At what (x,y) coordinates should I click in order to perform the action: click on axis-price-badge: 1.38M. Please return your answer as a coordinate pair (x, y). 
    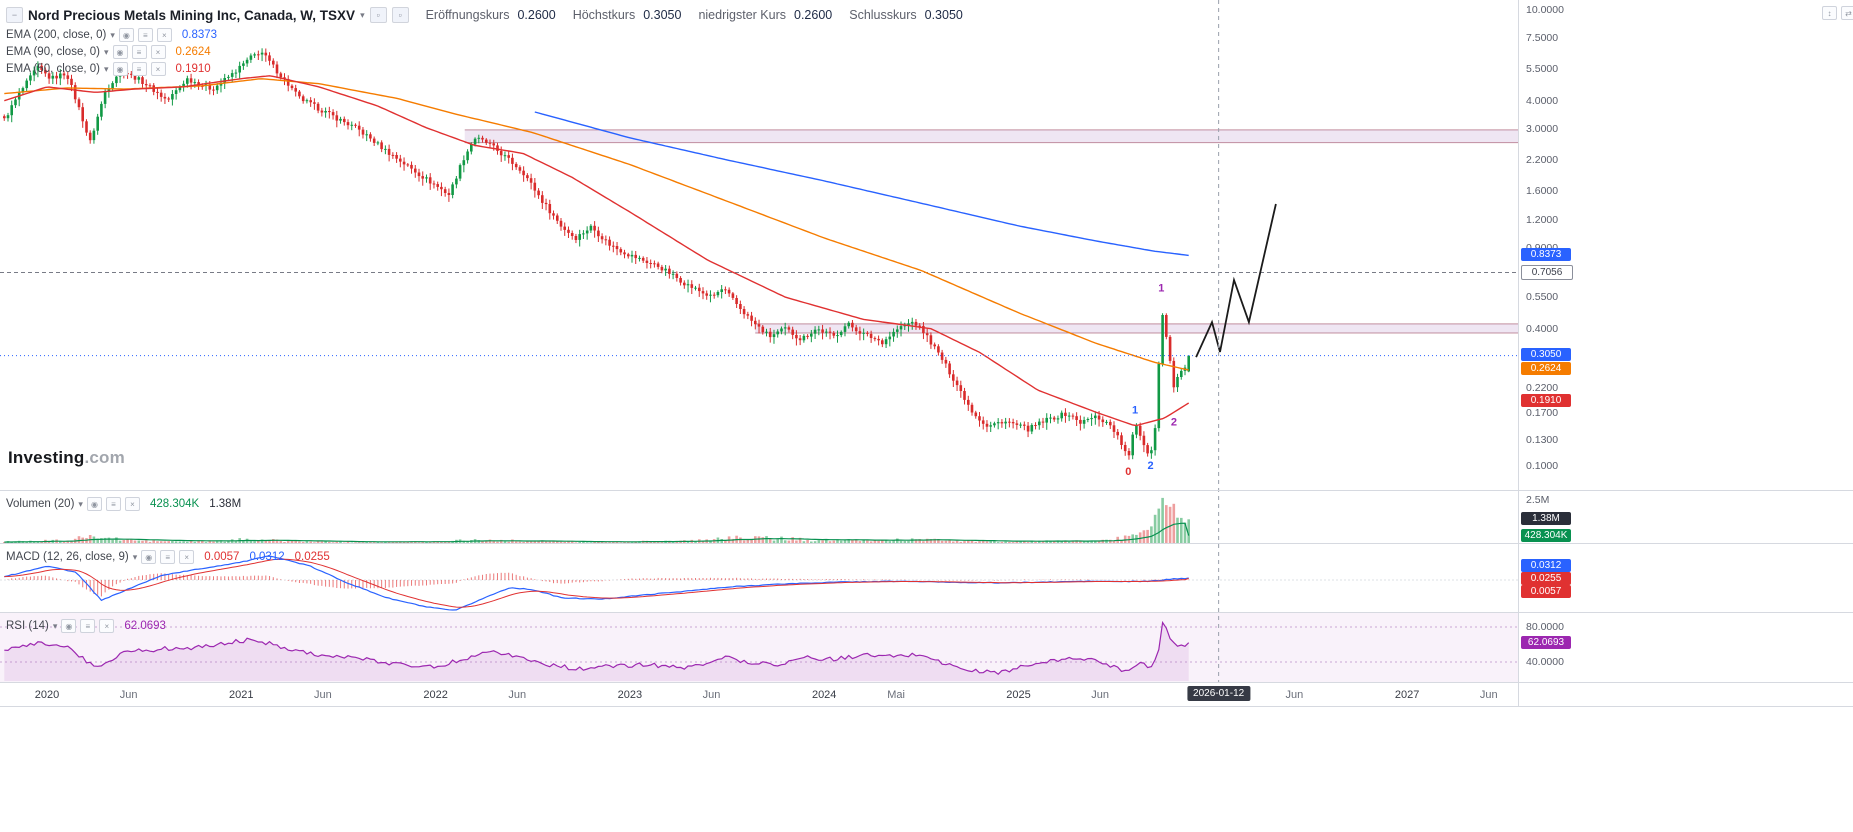
    Looking at the image, I should click on (1546, 519).